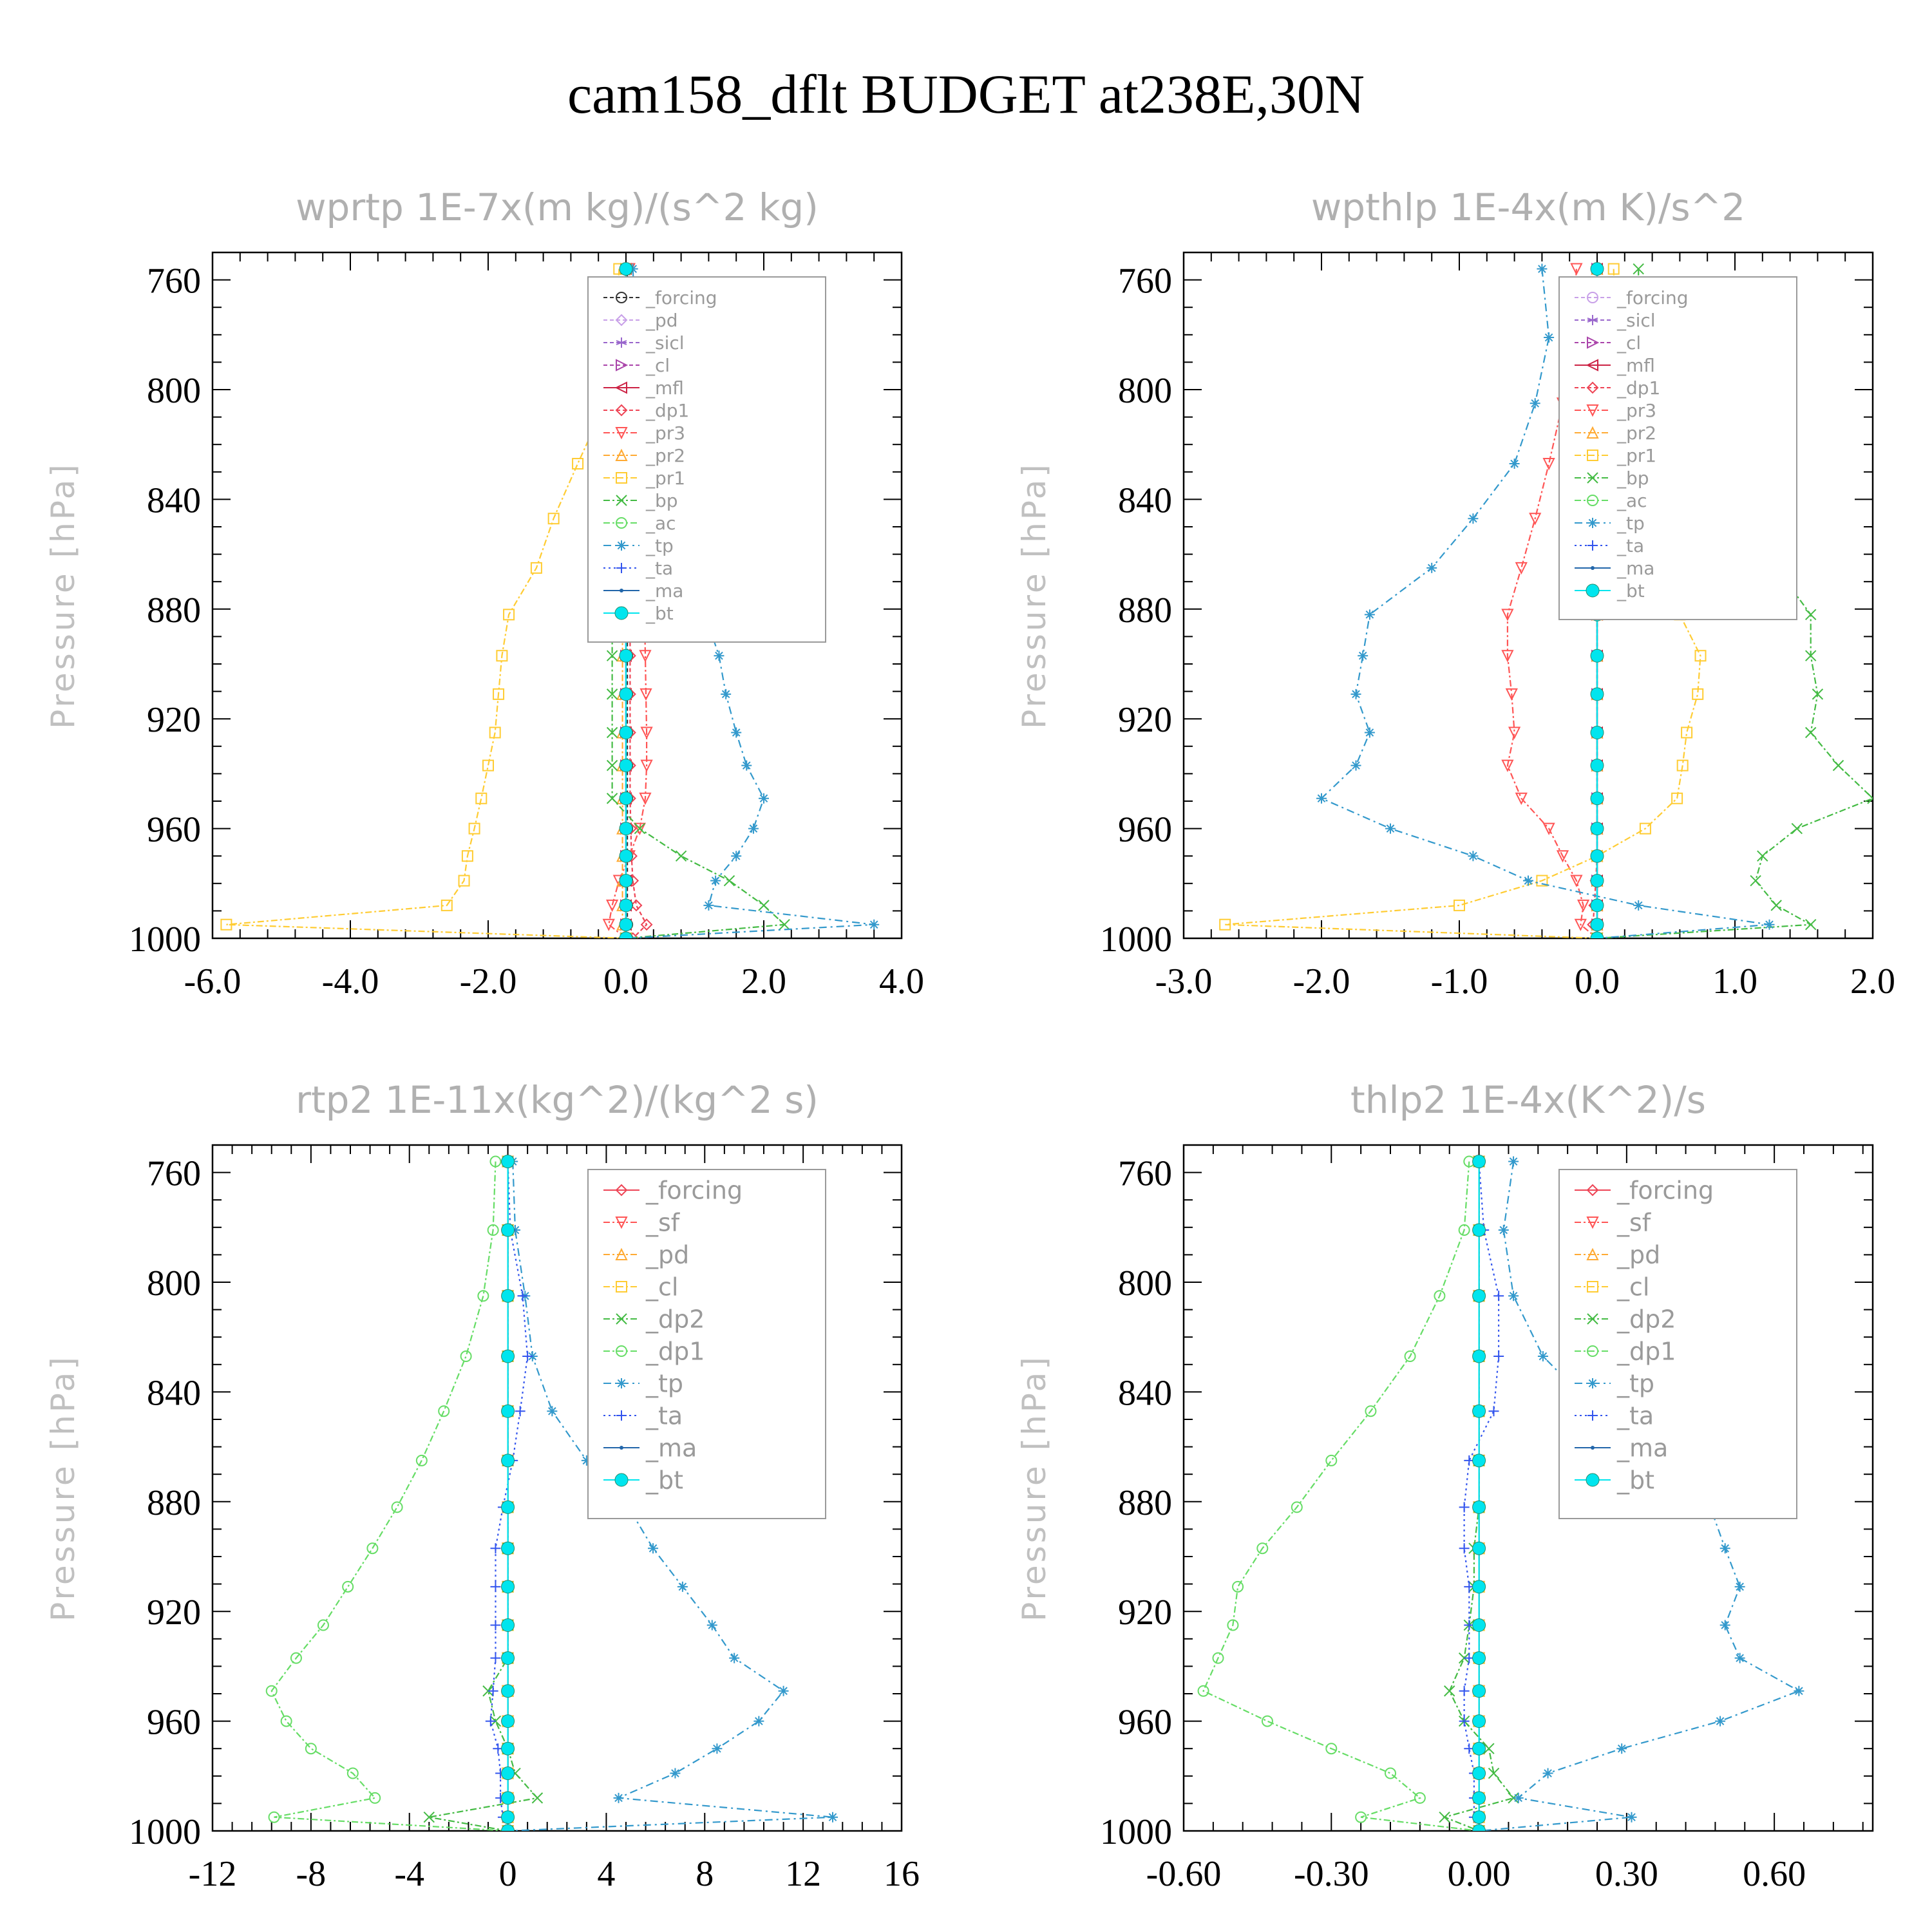  I want to click on legend-label: _pr3, so click(665, 433).